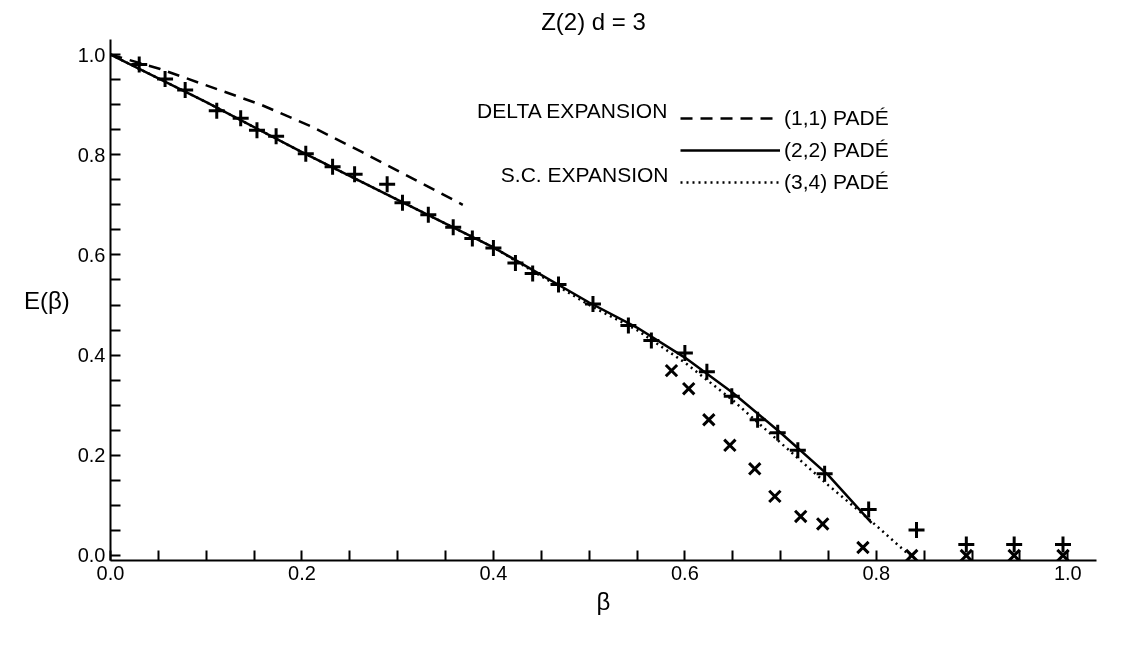  What do you see at coordinates (91, 355) in the screenshot?
I see `y-tick-label: 0.4` at bounding box center [91, 355].